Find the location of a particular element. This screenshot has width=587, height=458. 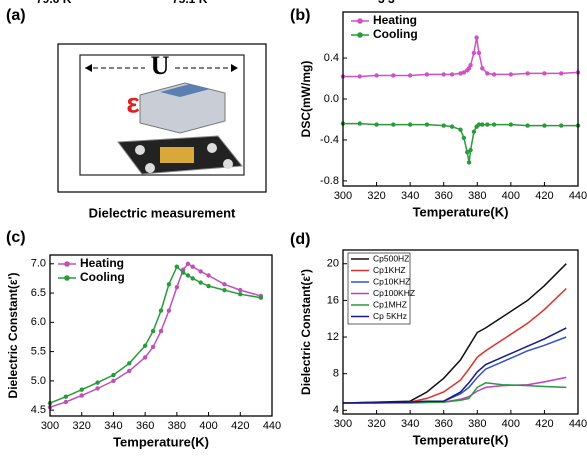

legend-label: Cp 5KHz is located at coordinates (390, 316).